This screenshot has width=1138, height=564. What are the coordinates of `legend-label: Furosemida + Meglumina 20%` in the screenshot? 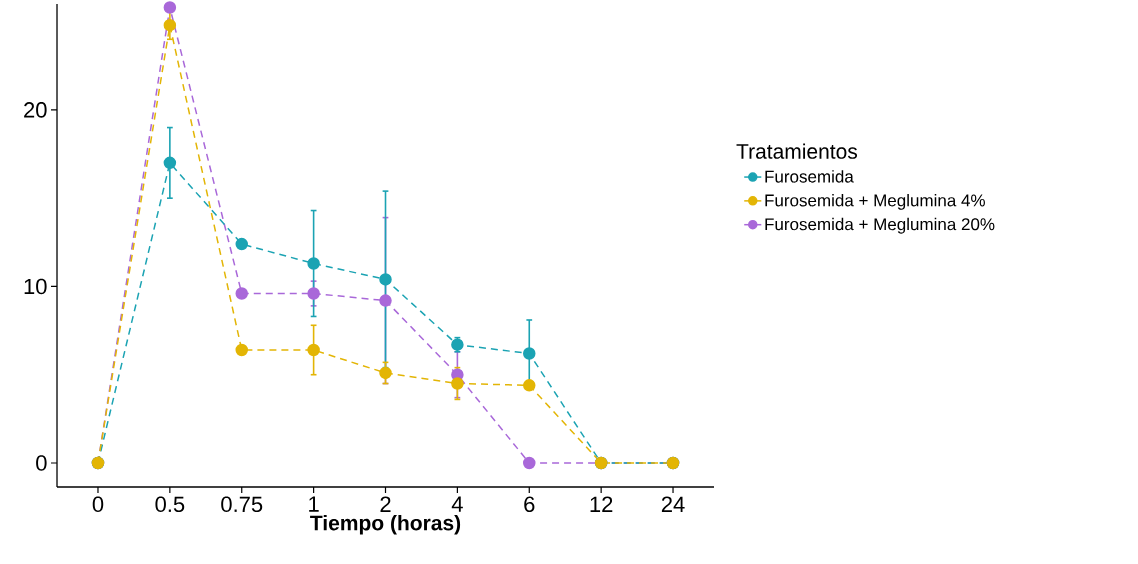 It's located at (880, 225).